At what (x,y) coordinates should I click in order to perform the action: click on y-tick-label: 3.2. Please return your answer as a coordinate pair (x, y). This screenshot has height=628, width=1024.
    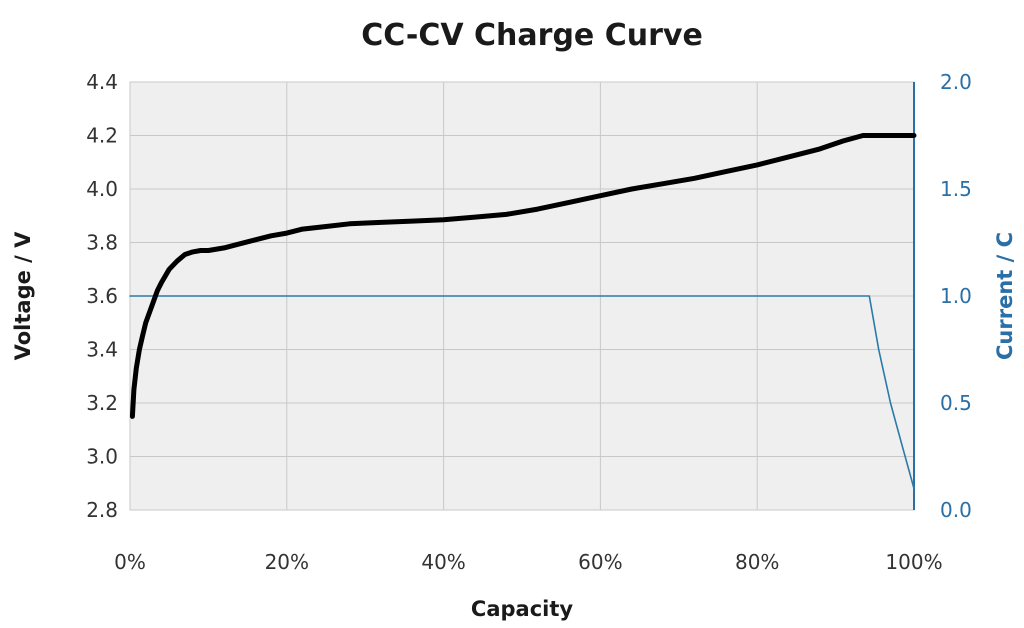
    Looking at the image, I should click on (102, 403).